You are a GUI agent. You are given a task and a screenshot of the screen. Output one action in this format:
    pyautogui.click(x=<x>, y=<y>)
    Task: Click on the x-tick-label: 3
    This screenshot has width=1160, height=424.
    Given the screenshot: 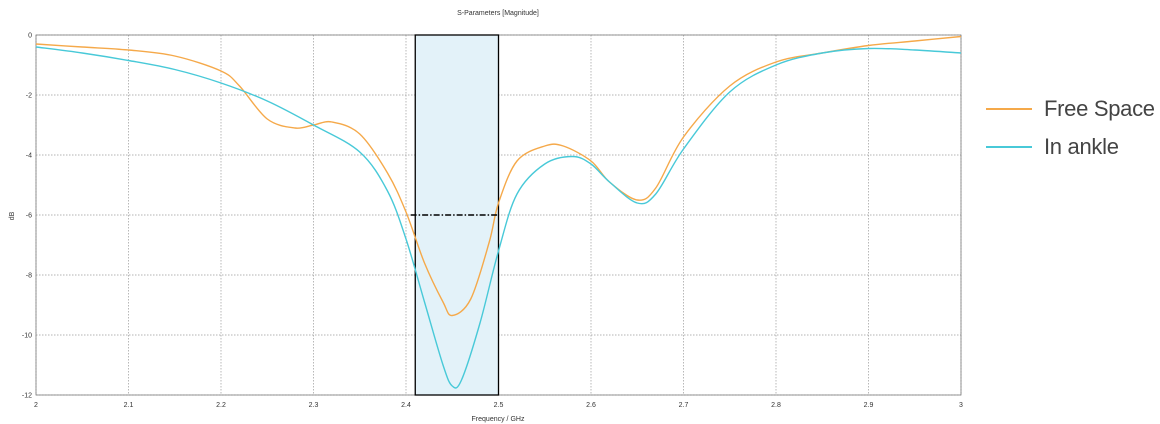 What is the action you would take?
    pyautogui.click(x=961, y=405)
    